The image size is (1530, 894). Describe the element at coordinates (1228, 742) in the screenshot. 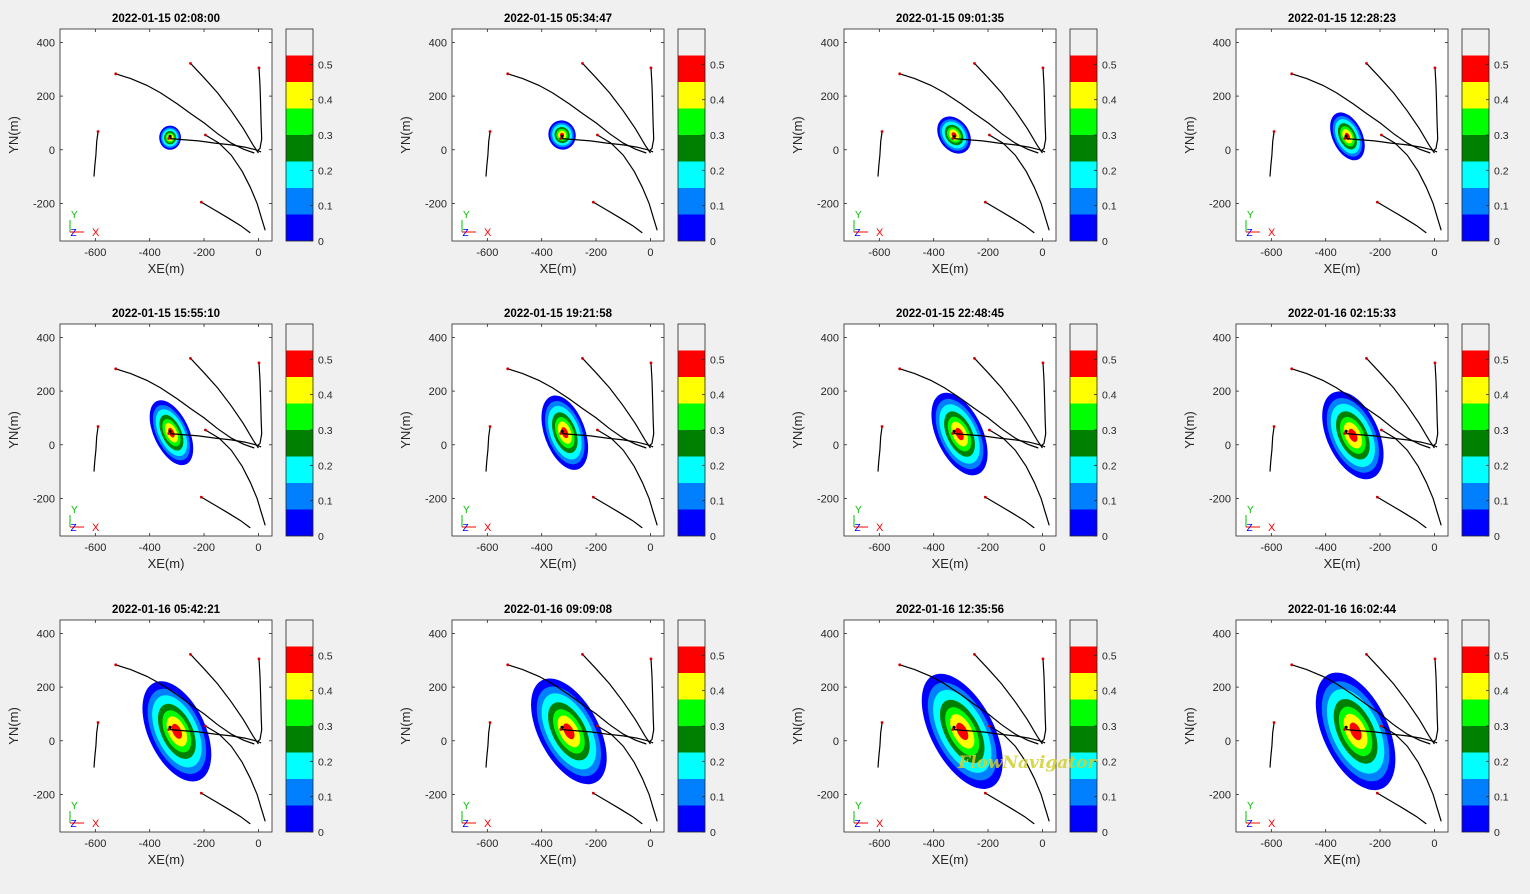

I see `y-tick-label: 0` at that location.